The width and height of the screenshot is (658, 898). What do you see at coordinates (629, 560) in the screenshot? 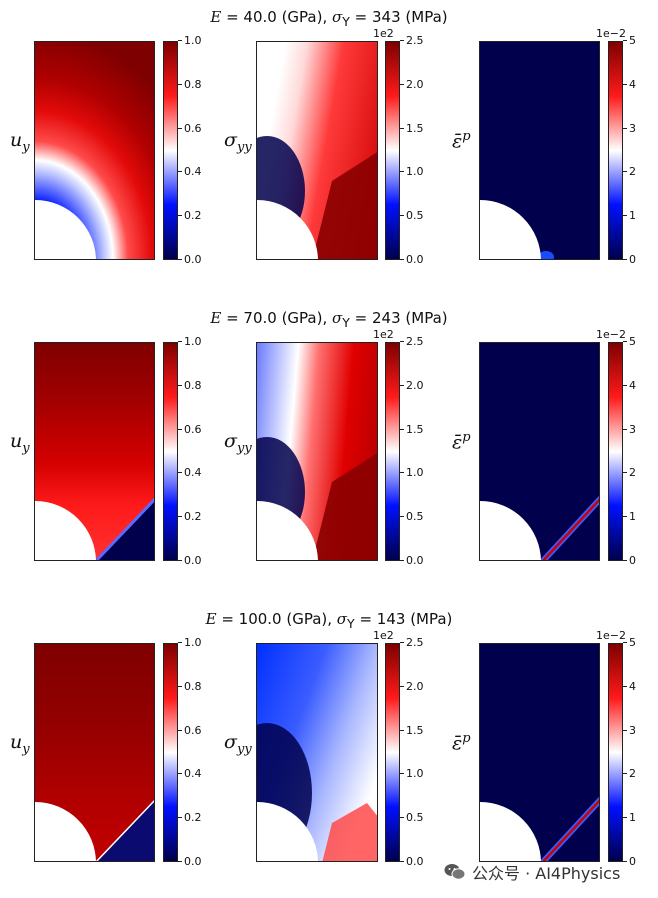
I see `row-2-ep-tick: 0` at bounding box center [629, 560].